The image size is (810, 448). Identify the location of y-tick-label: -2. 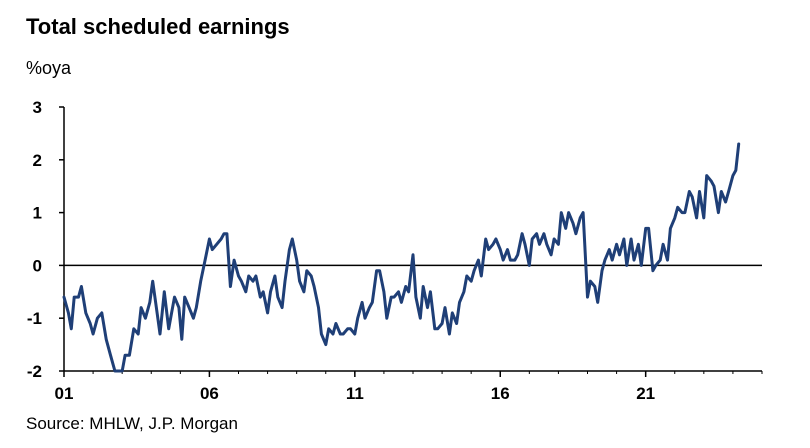
(34, 371).